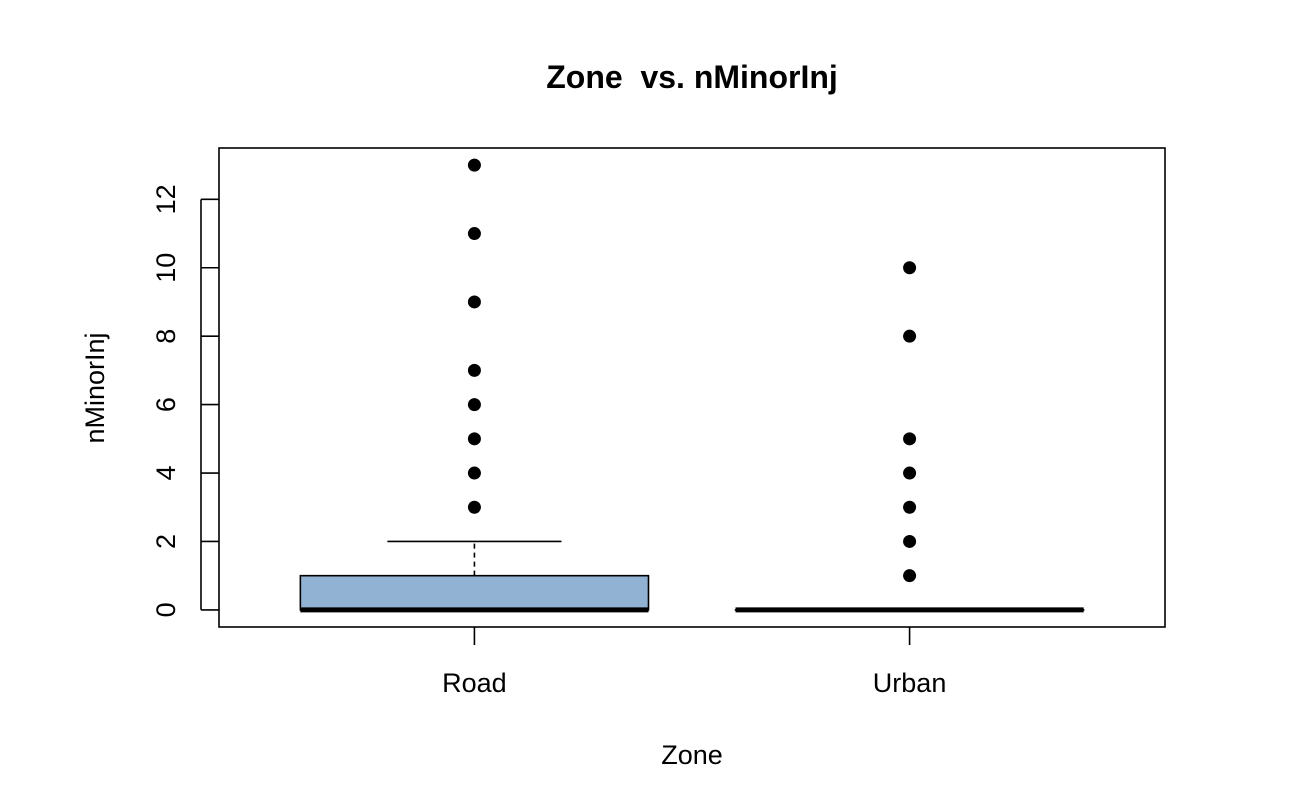  I want to click on y-axis: 0 2 4 6 8 10 12, so click(185, 400).